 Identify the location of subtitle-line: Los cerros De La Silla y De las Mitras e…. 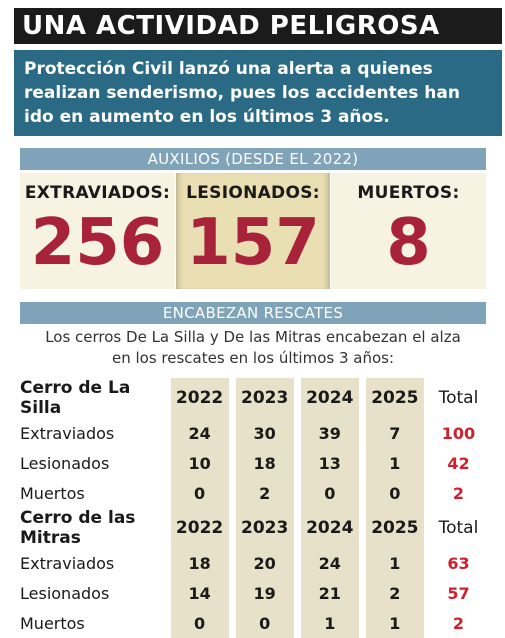
(253, 337).